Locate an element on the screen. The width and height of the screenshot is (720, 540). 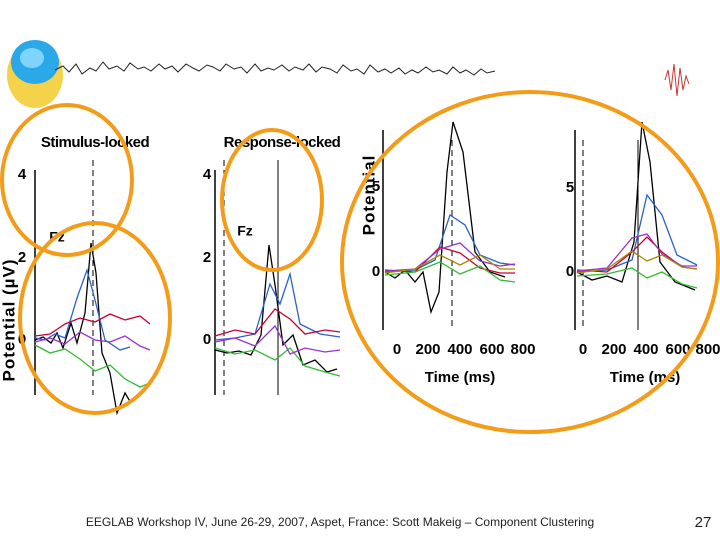
y-axis-label: Potential (µV) is located at coordinates (9, 320).